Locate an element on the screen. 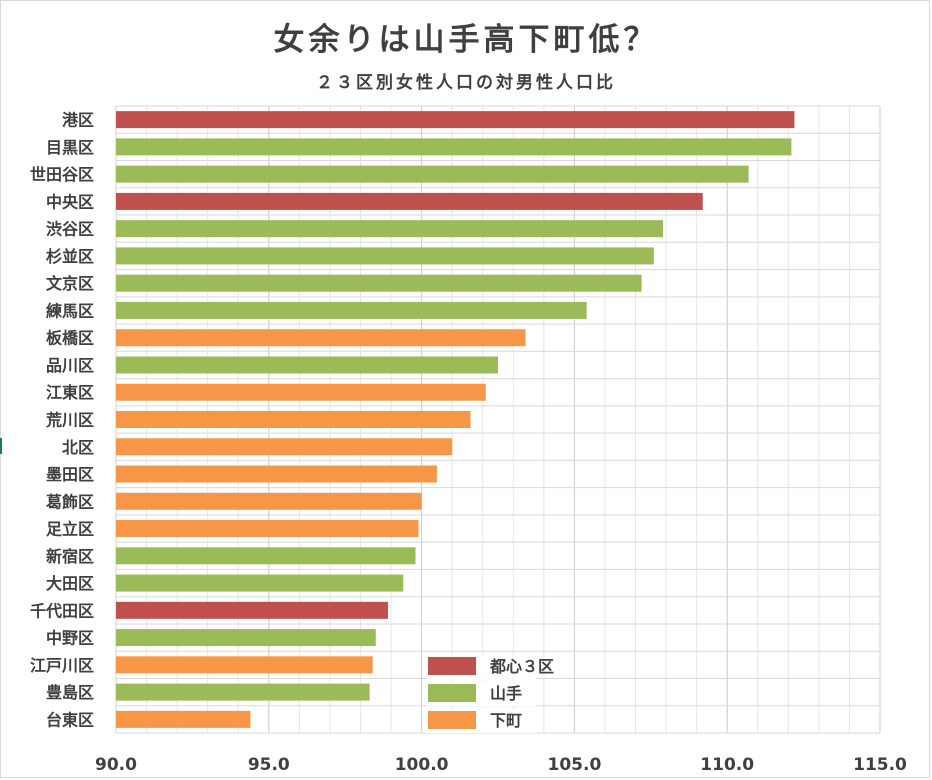  x-tick-label-1: 90.0 is located at coordinates (116, 765).